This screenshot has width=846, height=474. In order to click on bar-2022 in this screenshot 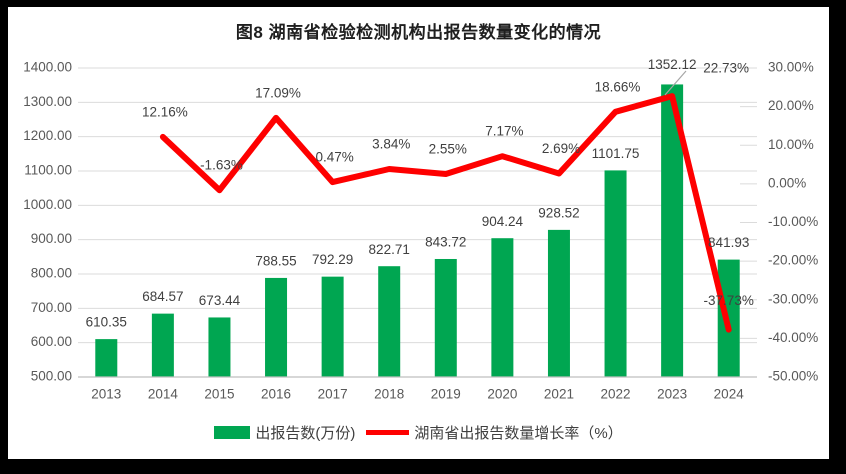, I will do `click(615, 273)`.